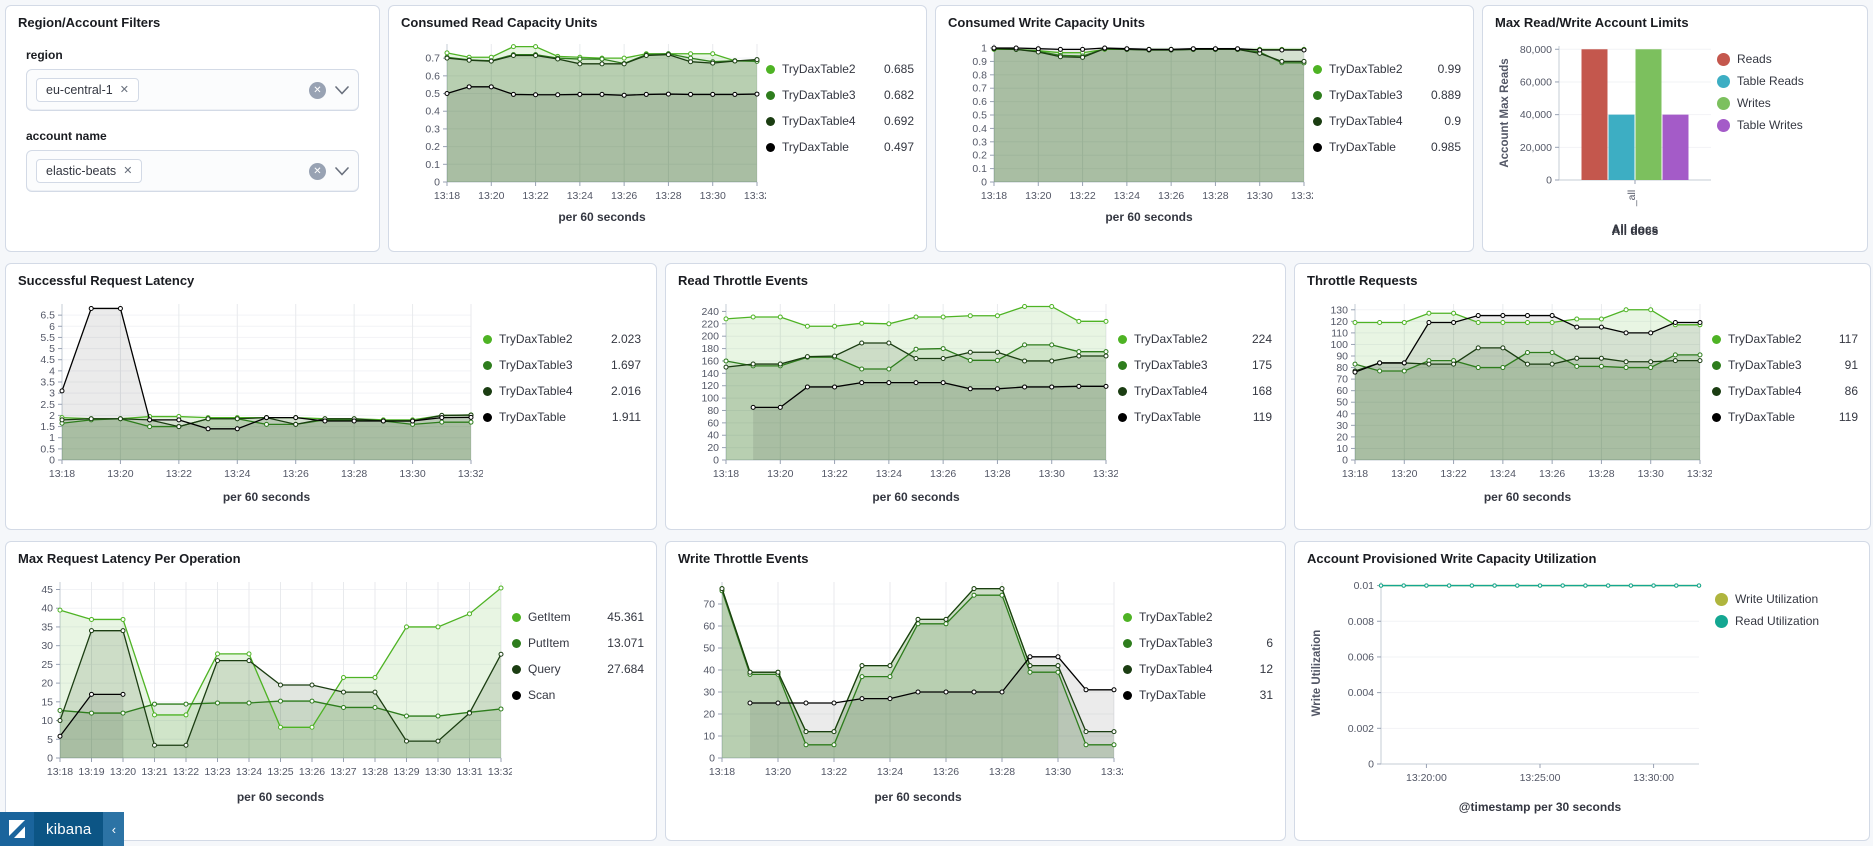  What do you see at coordinates (47, 609) in the screenshot?
I see `svg-text: 40` at bounding box center [47, 609].